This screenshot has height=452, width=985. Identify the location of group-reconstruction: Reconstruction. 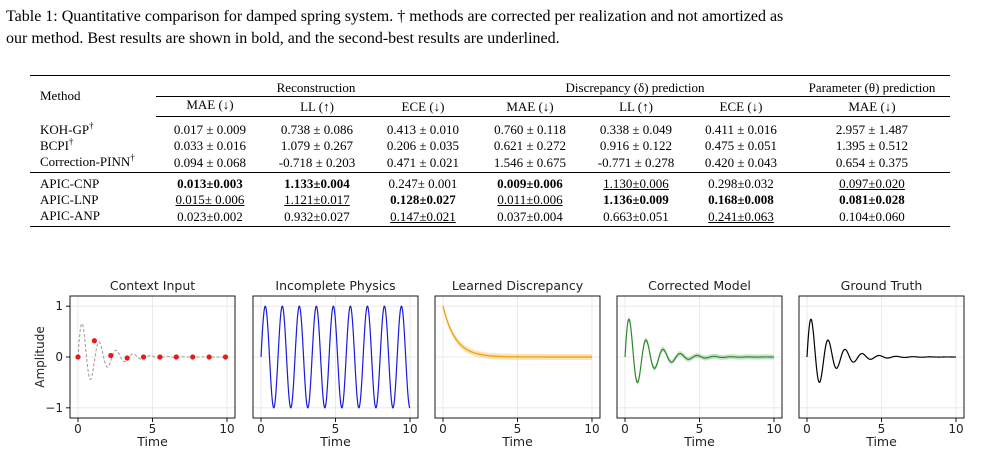
(316, 86).